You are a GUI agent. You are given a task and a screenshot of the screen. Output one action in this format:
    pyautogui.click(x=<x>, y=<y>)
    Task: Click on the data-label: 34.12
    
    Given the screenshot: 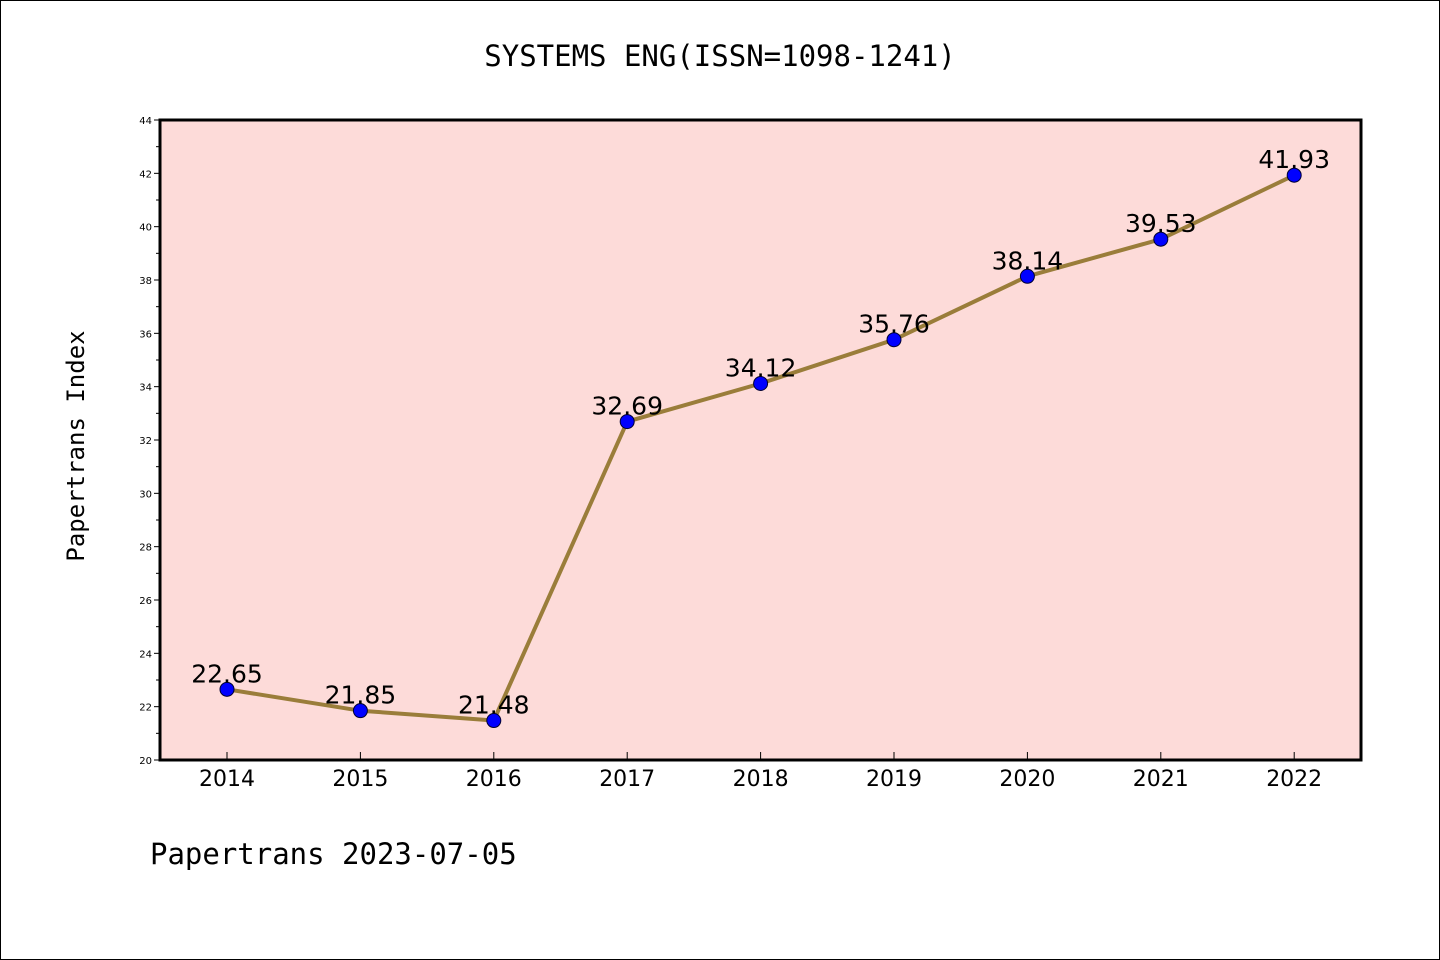 What is the action you would take?
    pyautogui.click(x=761, y=367)
    